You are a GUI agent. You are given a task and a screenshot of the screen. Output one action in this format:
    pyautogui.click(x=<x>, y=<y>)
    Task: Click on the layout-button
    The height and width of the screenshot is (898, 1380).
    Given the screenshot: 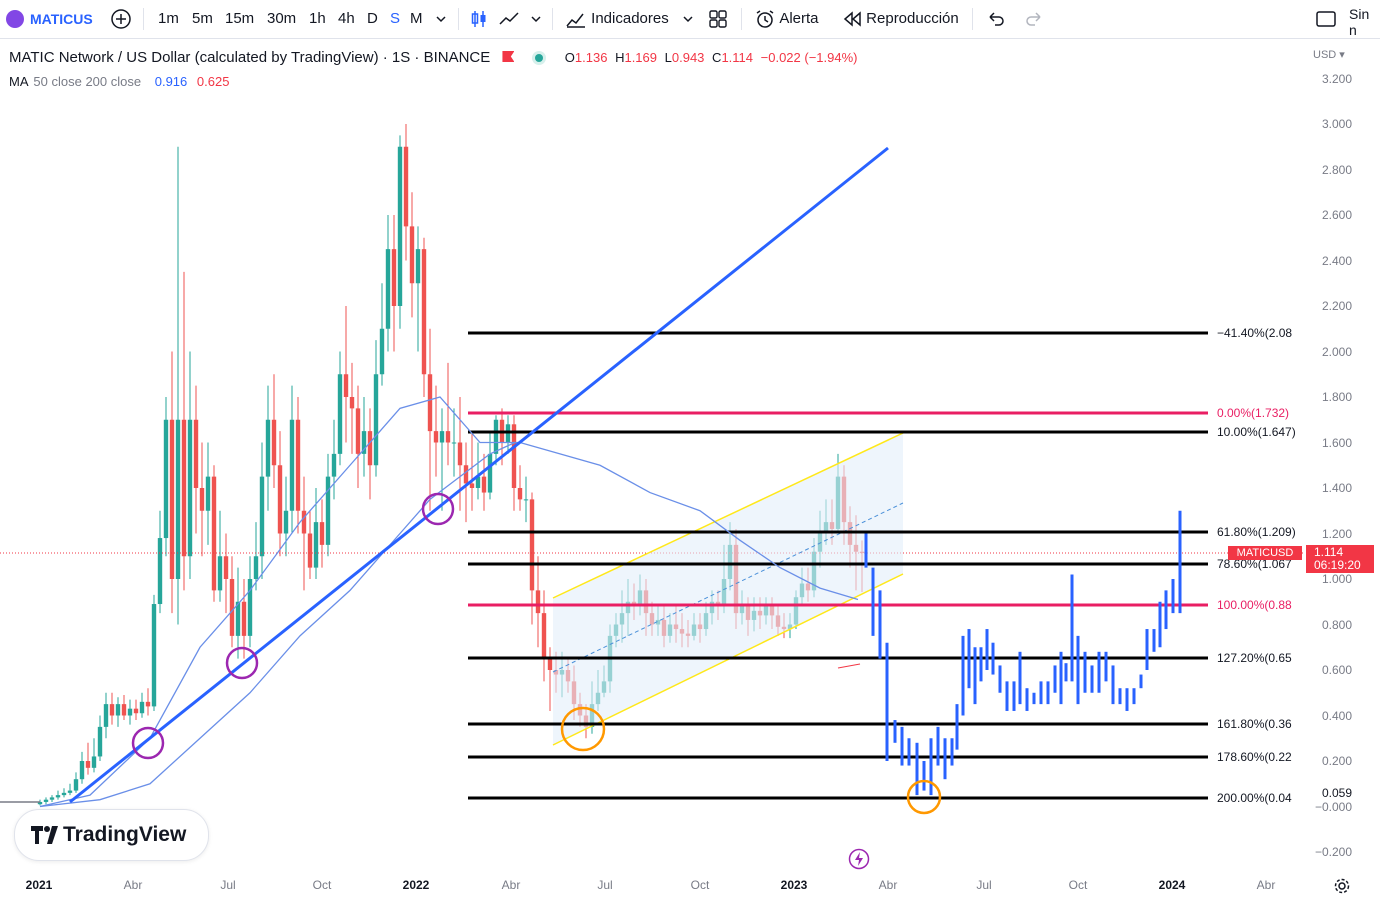 What is the action you would take?
    pyautogui.click(x=718, y=19)
    